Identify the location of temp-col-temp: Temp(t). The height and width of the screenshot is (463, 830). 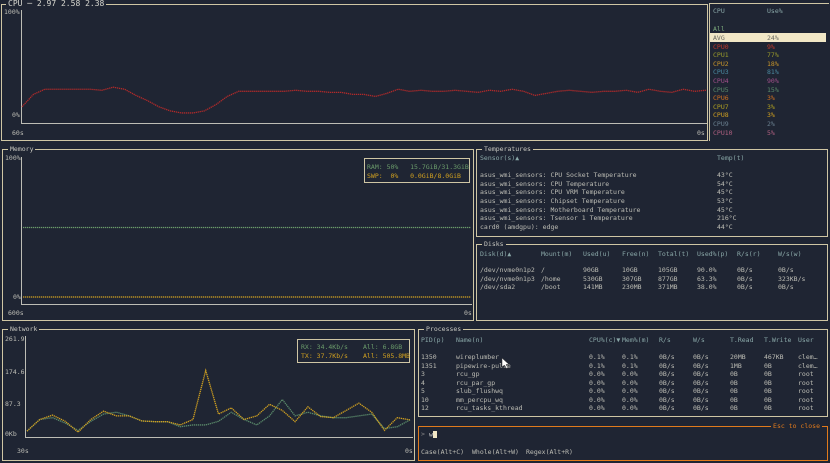
(731, 158).